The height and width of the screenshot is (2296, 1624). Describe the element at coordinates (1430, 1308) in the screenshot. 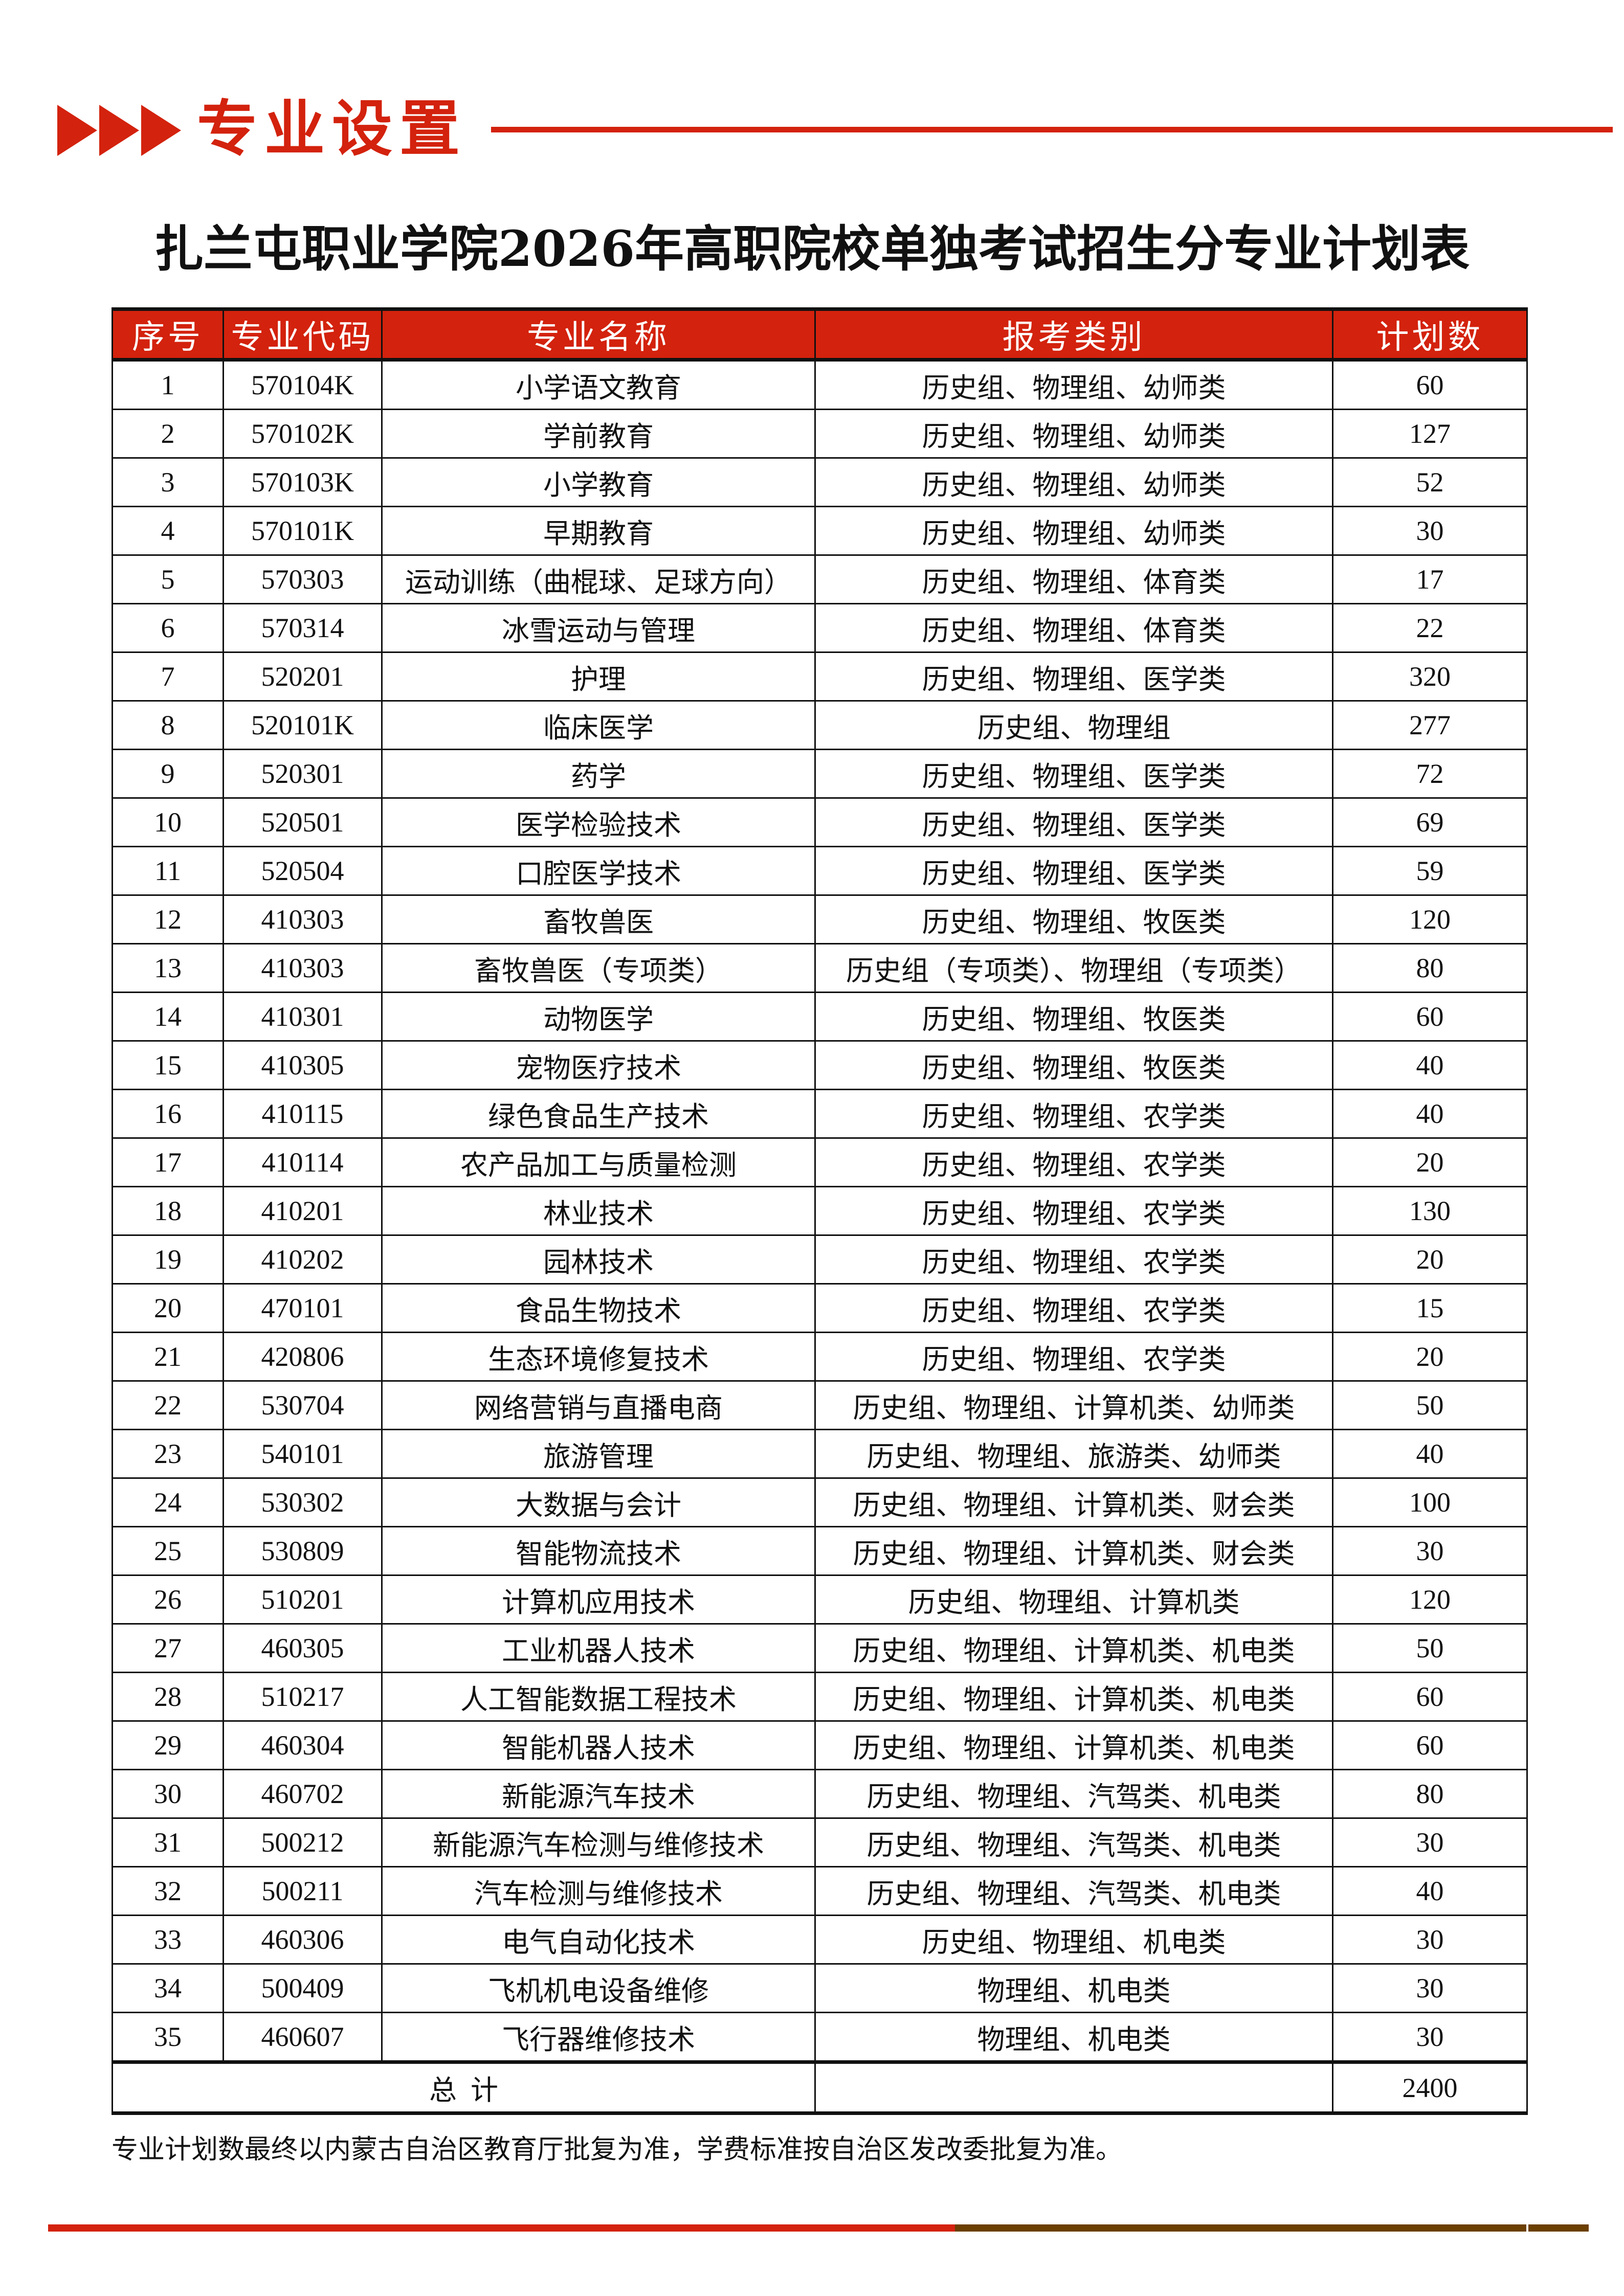

I see `plan-count: 15` at that location.